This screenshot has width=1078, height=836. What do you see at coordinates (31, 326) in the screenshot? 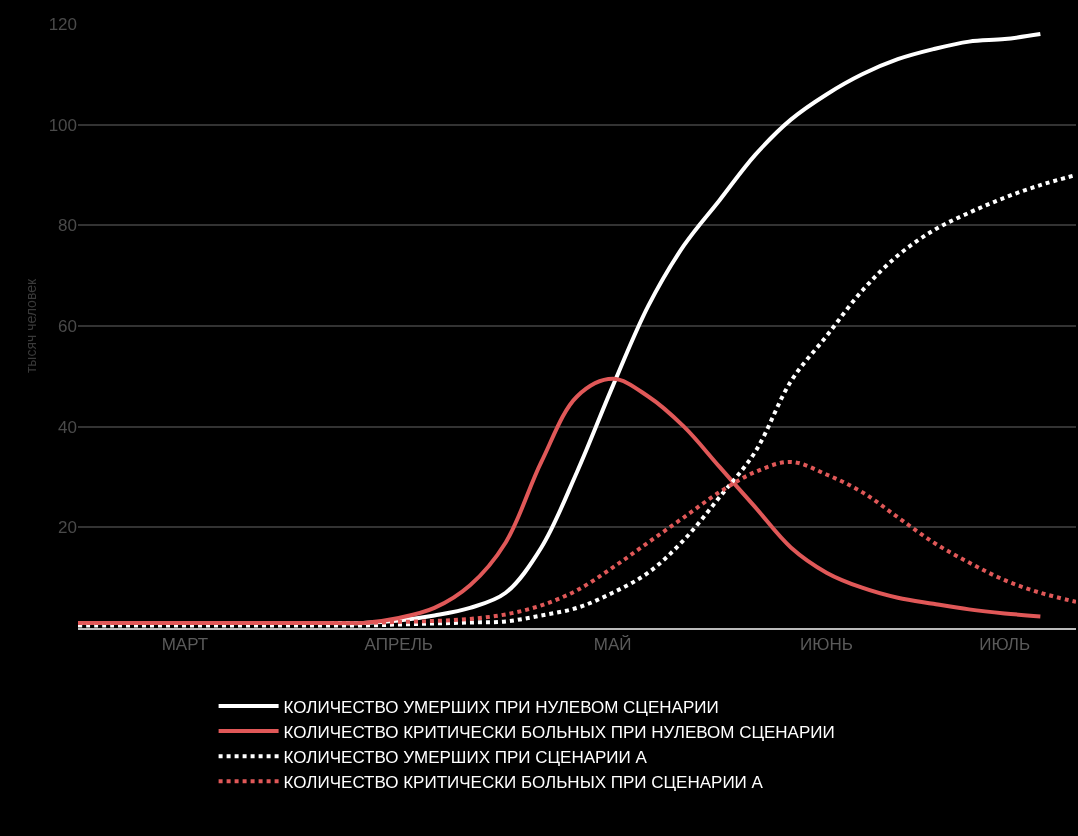
I see `y-axis-title: тысяч человек` at bounding box center [31, 326].